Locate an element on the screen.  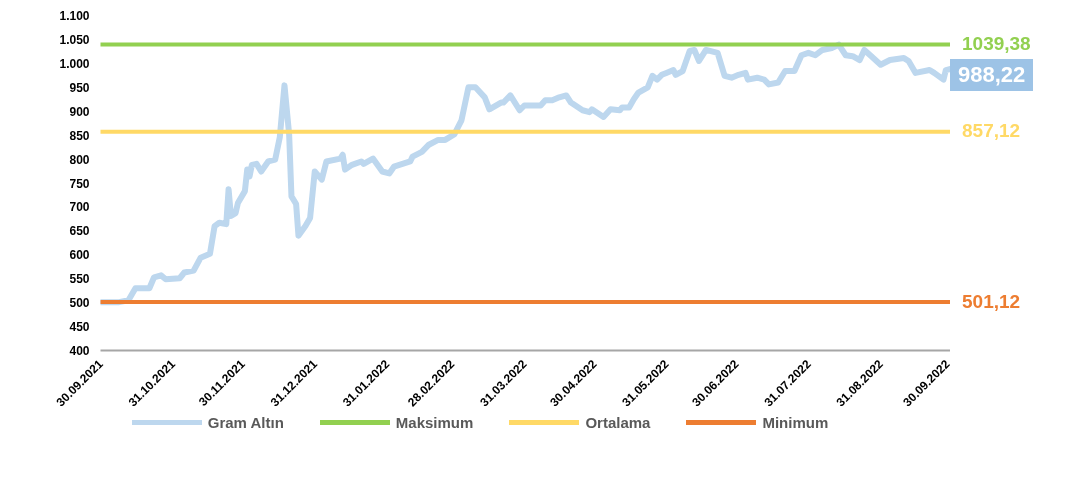
y-tick-label: 450 is located at coordinates (79, 327).